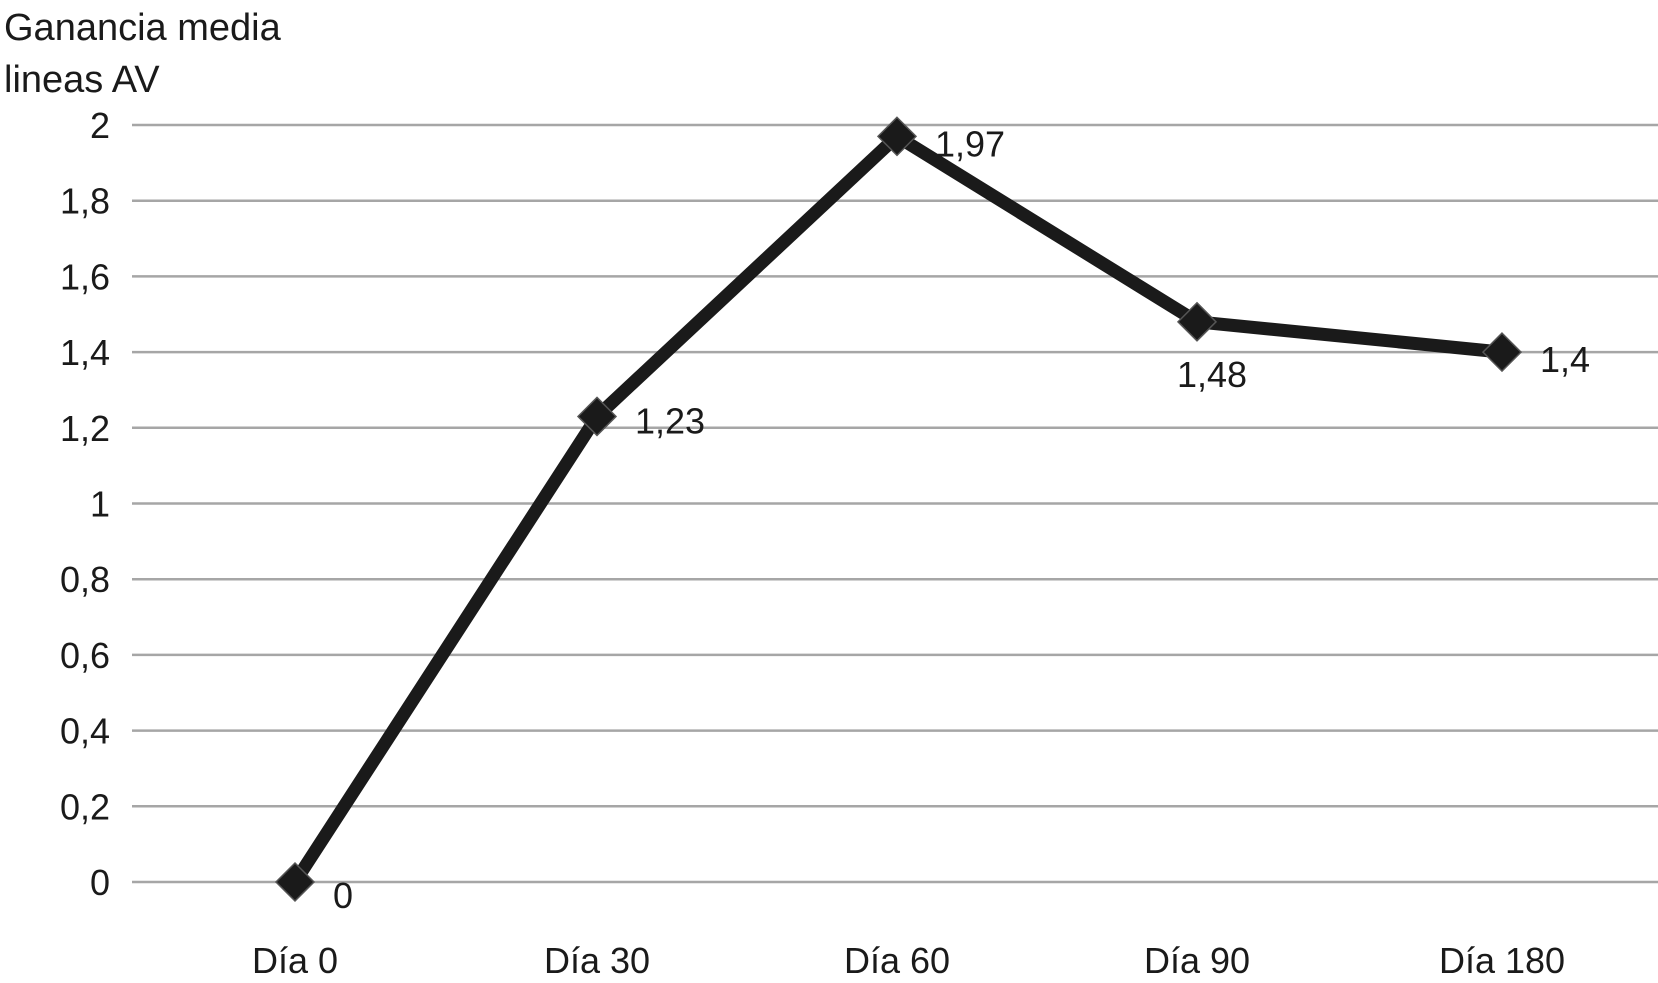 This screenshot has width=1658, height=983. Describe the element at coordinates (85, 731) in the screenshot. I see `y-tick-label: 0,4` at that location.